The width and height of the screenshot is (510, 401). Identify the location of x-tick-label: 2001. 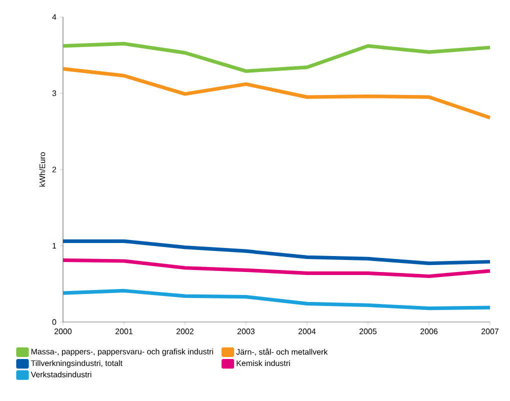
(124, 331).